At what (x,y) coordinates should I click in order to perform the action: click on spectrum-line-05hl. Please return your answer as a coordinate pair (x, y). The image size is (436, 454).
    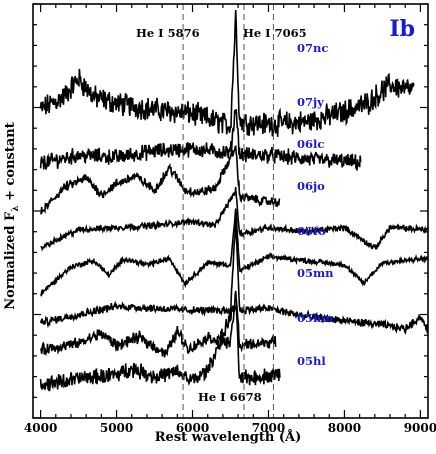
    Looking at the image, I should click on (160, 347).